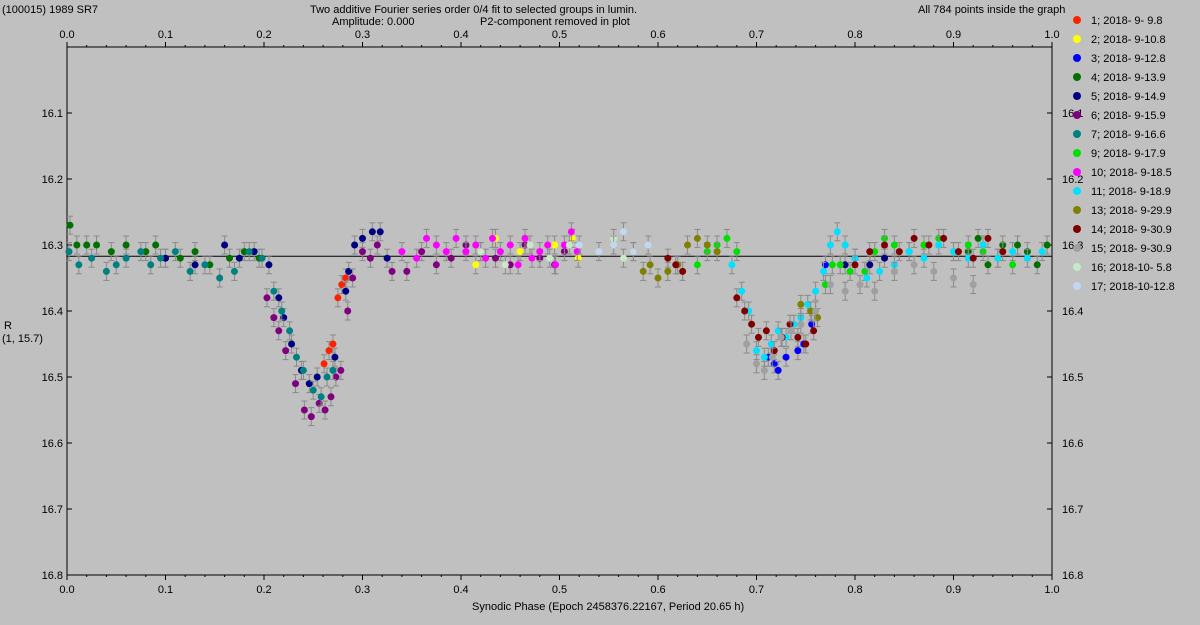  I want to click on x-tick-label-top: 0.4, so click(460, 35).